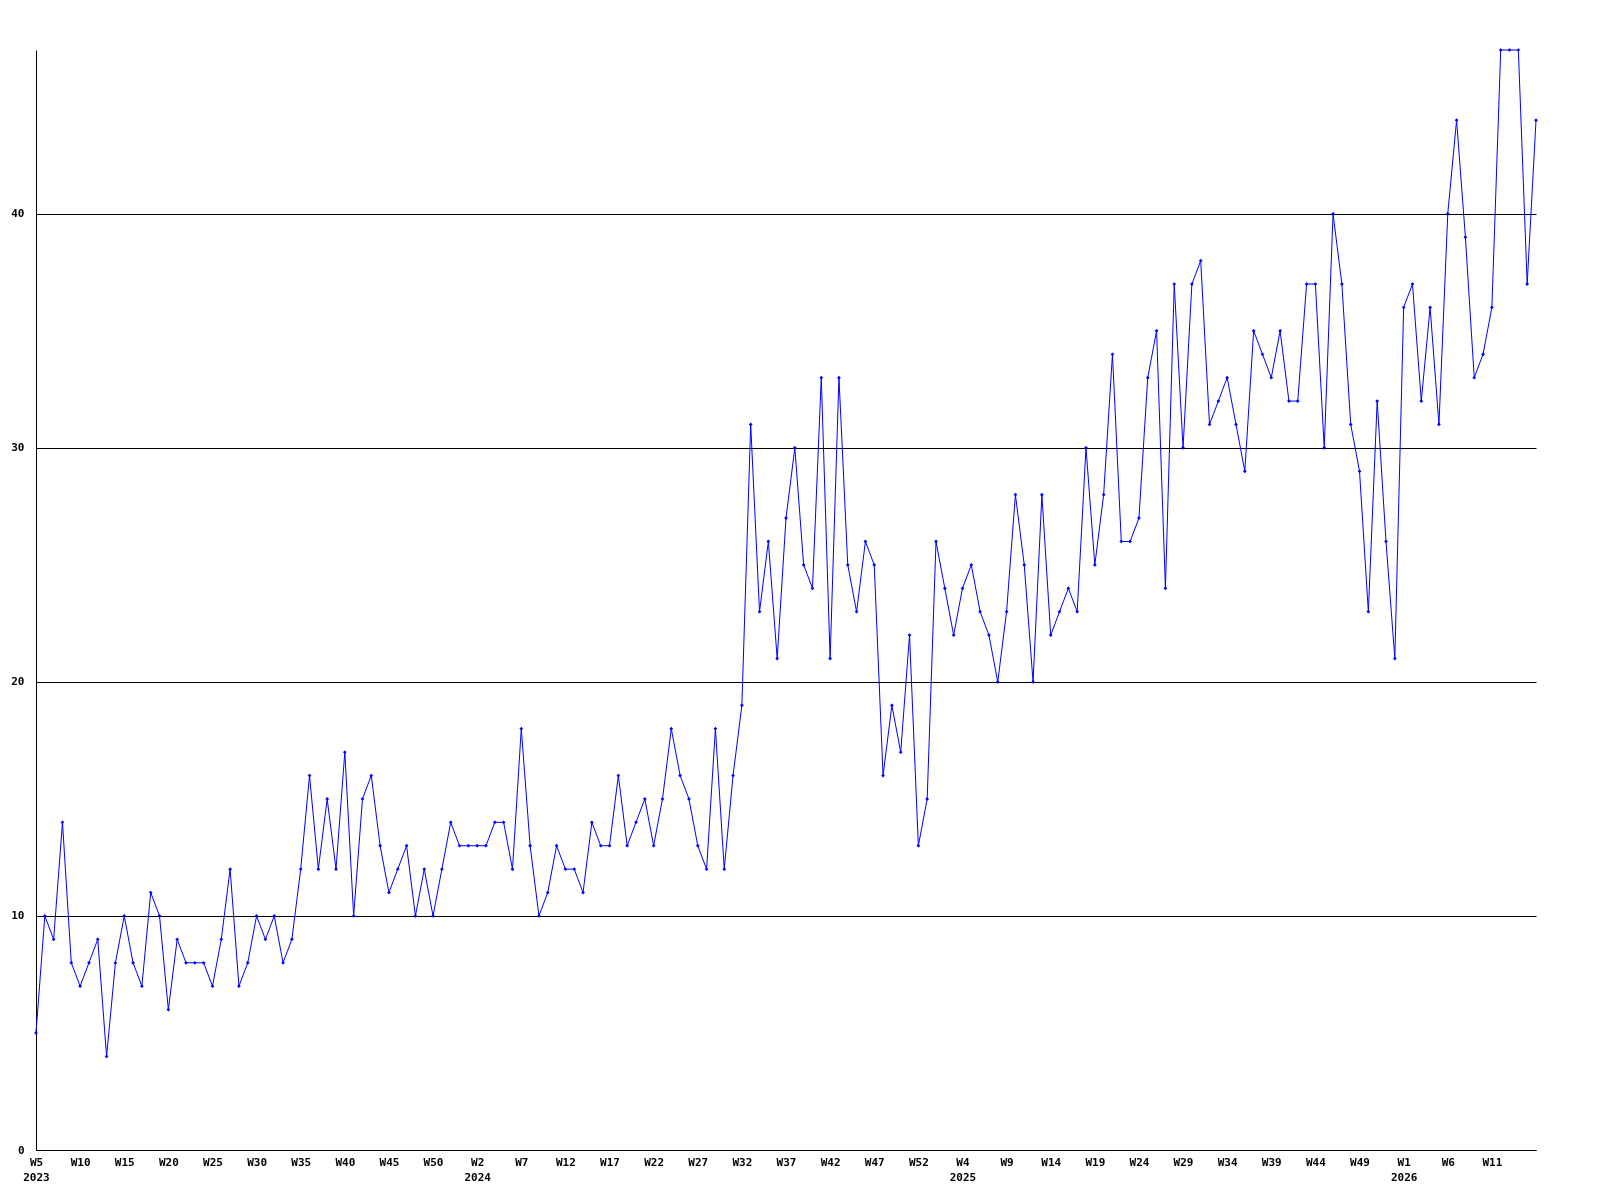 The height and width of the screenshot is (1200, 1600). Describe the element at coordinates (522, 1162) in the screenshot. I see `x-tick-label: W7` at that location.